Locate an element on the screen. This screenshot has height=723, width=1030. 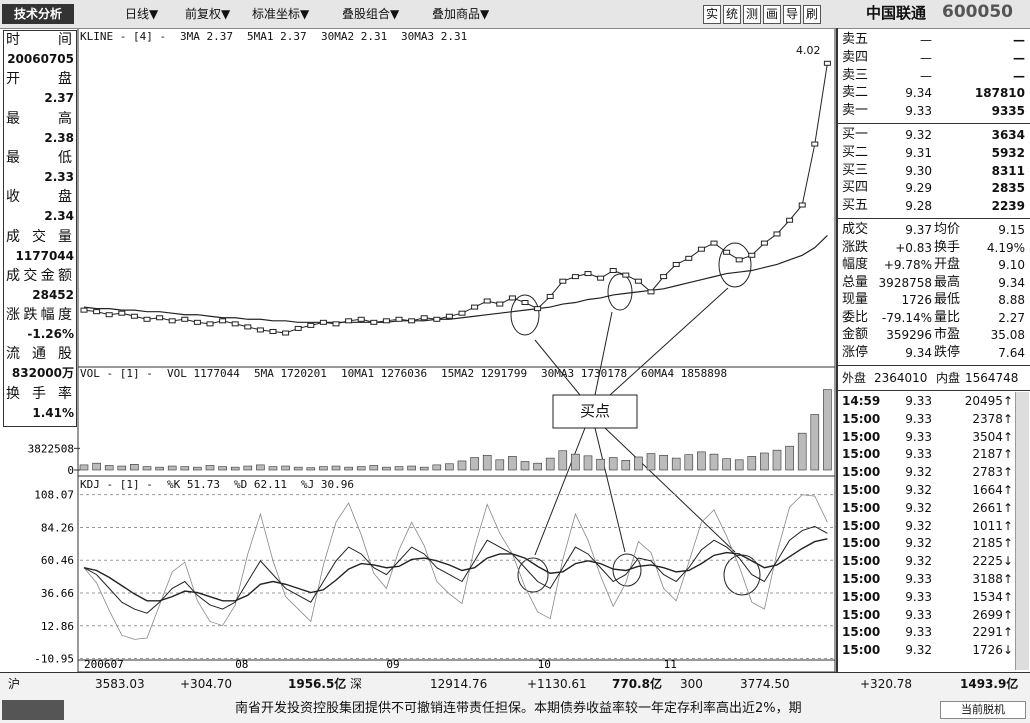
info-value: 2.38 is located at coordinates (59, 137).